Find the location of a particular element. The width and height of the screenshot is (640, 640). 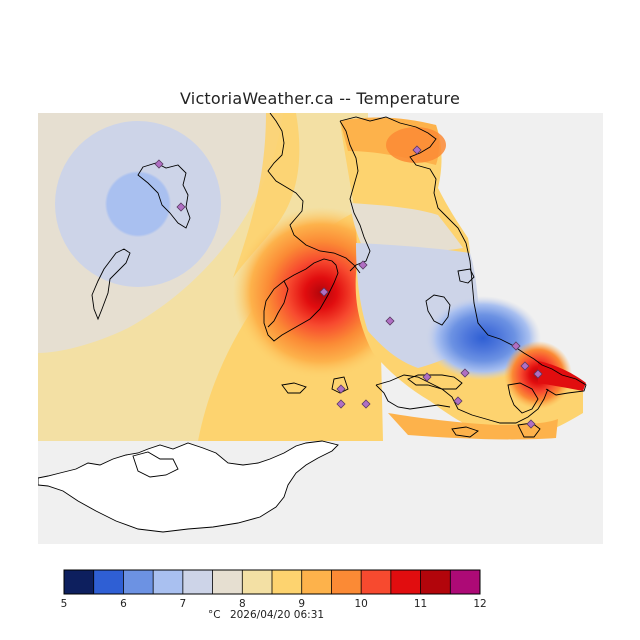

footer: °C 2026/04/20 06:31 is located at coordinates (269, 615).